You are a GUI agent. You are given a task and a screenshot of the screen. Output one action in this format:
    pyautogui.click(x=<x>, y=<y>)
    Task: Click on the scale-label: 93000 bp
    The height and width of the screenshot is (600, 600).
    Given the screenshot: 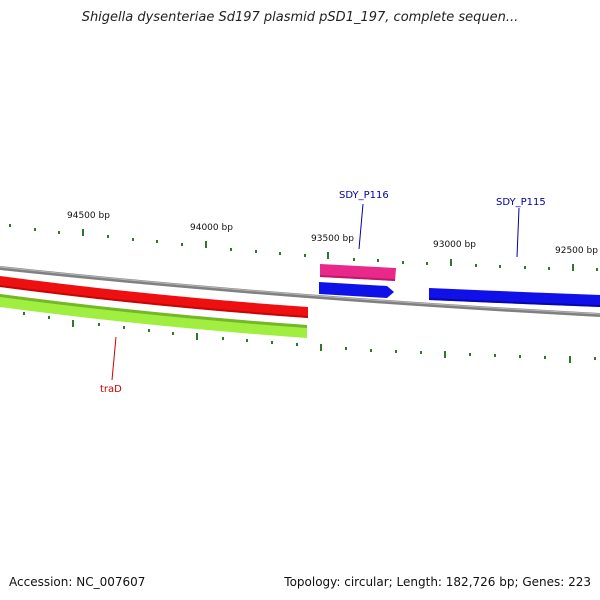 What is the action you would take?
    pyautogui.click(x=454, y=245)
    